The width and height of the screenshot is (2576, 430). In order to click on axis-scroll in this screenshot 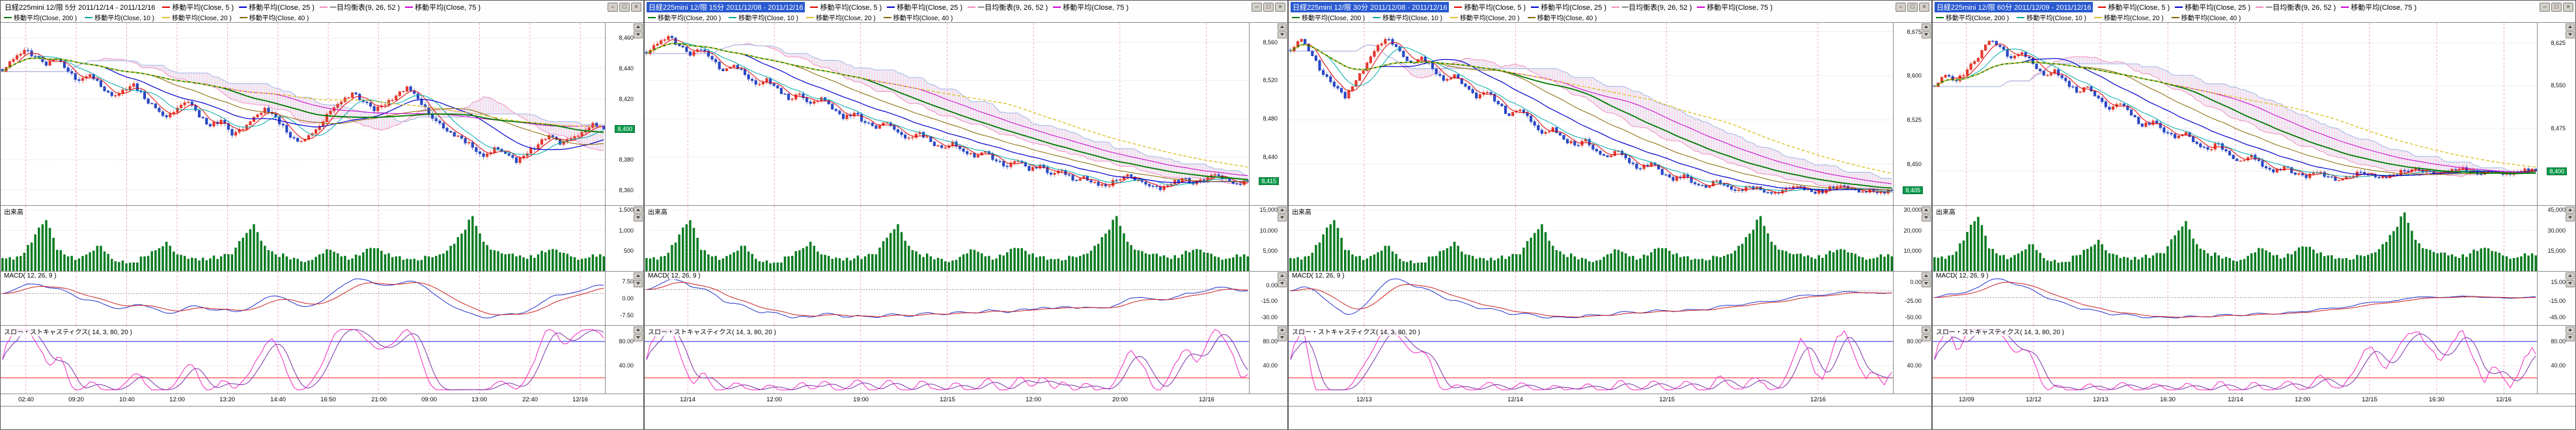, I will do `click(2571, 214)`.